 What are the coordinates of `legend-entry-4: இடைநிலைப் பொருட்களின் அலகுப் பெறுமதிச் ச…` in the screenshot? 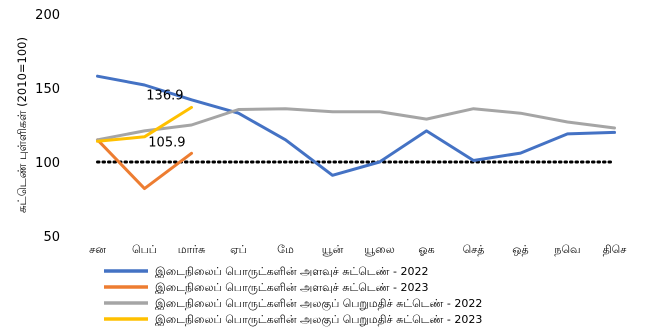 It's located at (318, 320).